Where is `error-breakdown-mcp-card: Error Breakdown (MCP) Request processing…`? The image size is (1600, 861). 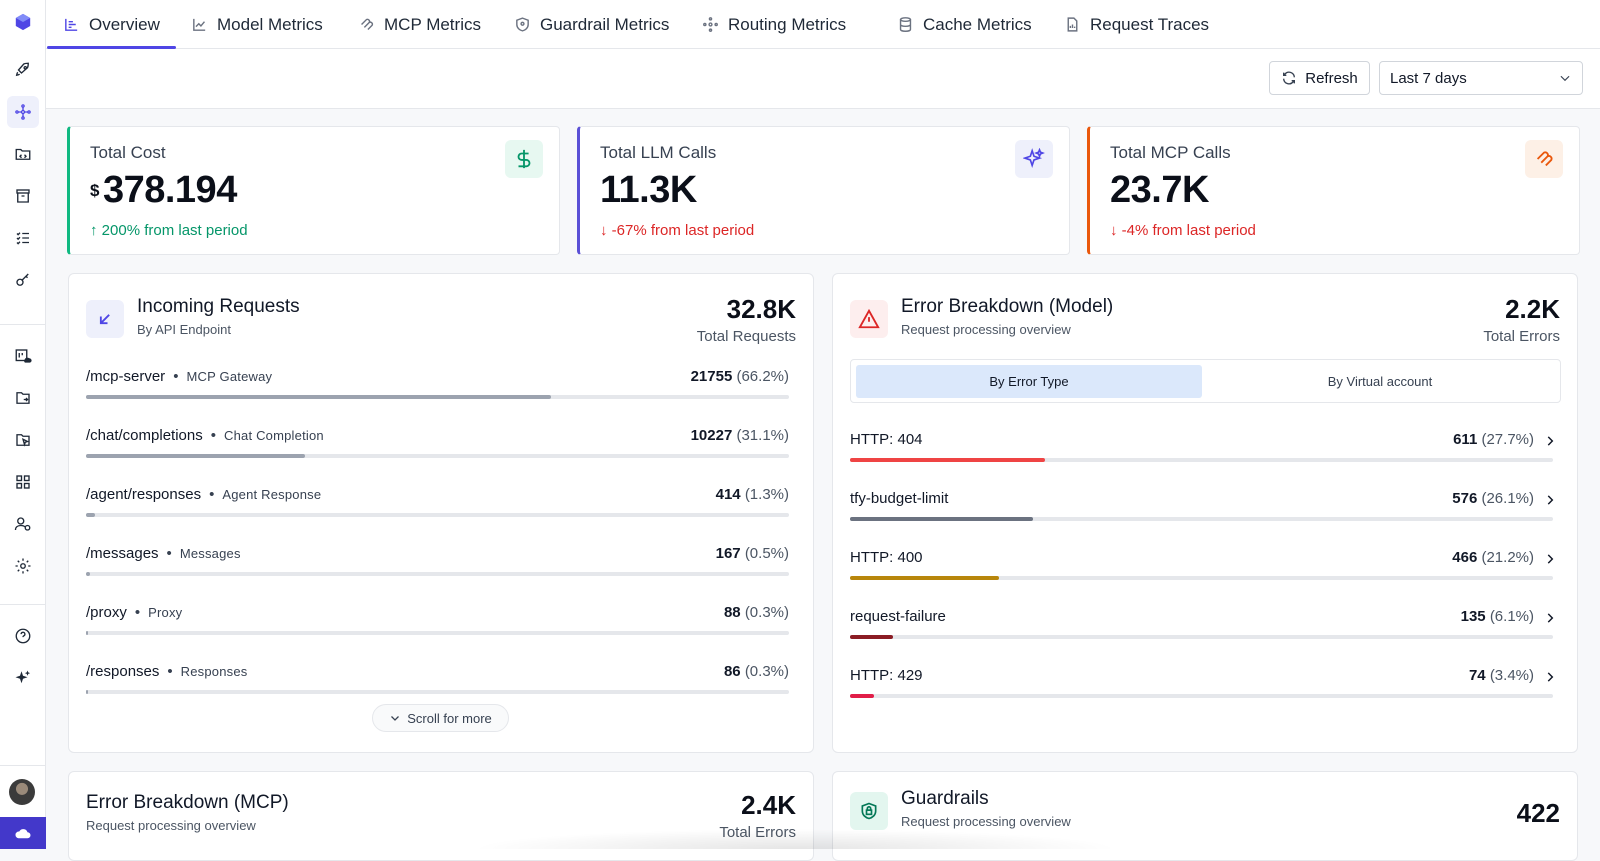 error-breakdown-mcp-card: Error Breakdown (MCP) Request processing… is located at coordinates (441, 816).